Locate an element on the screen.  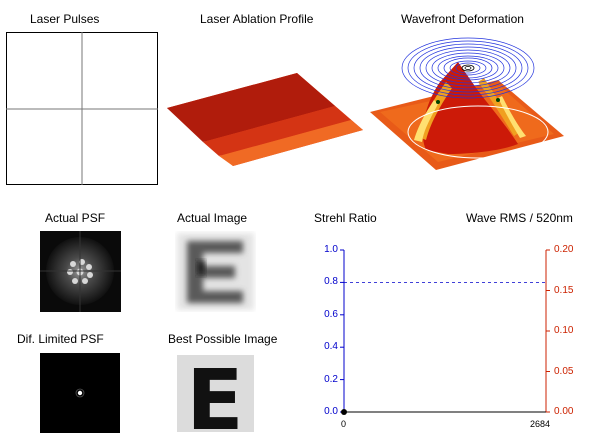
laser-ablation-profile-title: Laser Ablation Profile is located at coordinates (257, 19).